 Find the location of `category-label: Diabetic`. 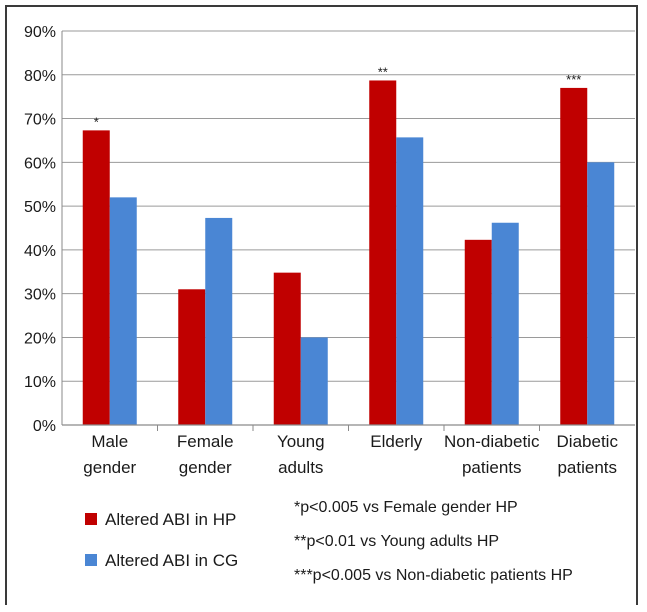

category-label: Diabetic is located at coordinates (588, 441).